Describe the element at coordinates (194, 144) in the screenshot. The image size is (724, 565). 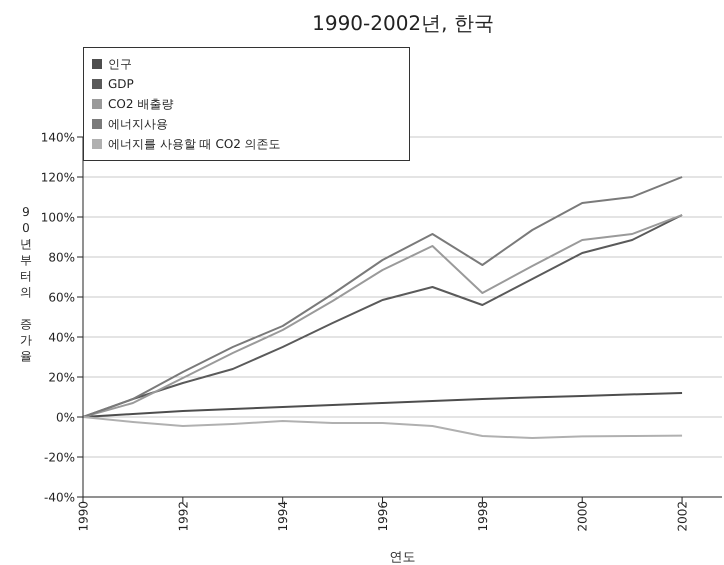
I see `legend-label: 에너지를 사용할 때 CO2 의존도` at that location.